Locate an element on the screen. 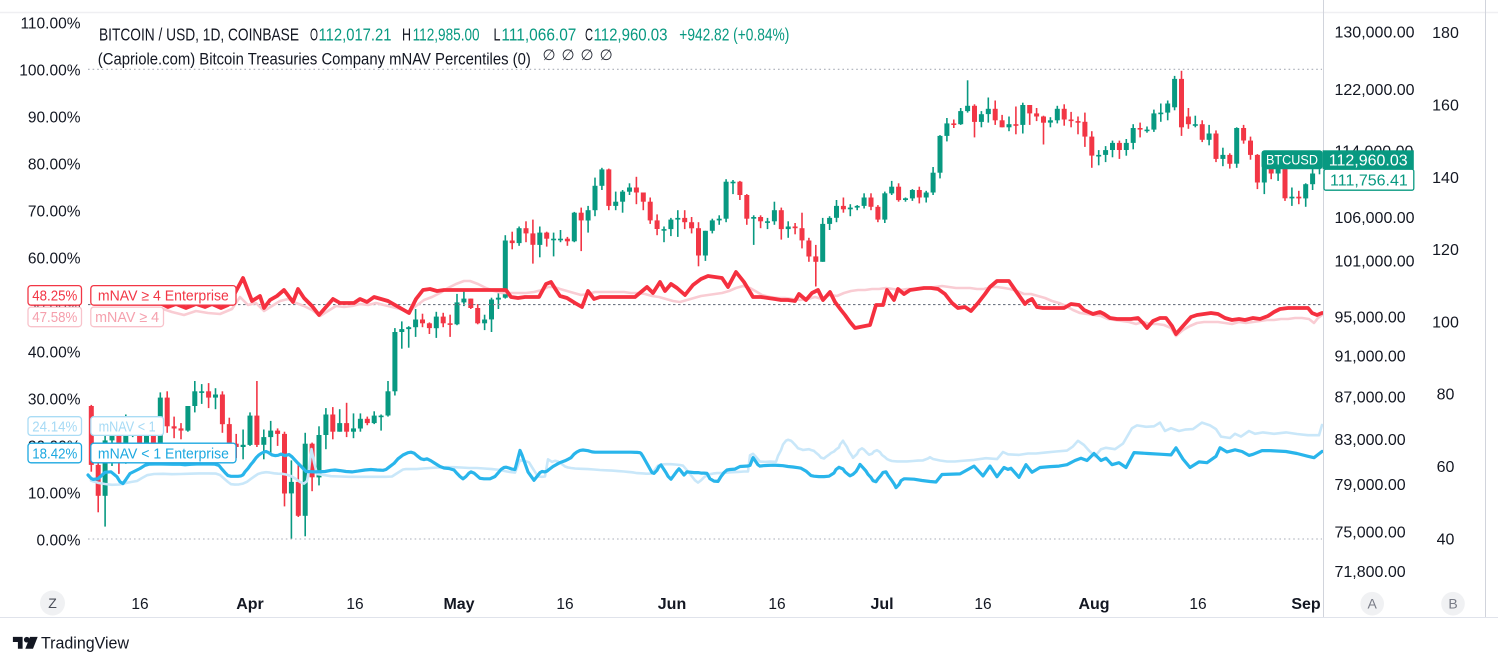 The image size is (1498, 665). svg-text: 24.14% is located at coordinates (54, 427).